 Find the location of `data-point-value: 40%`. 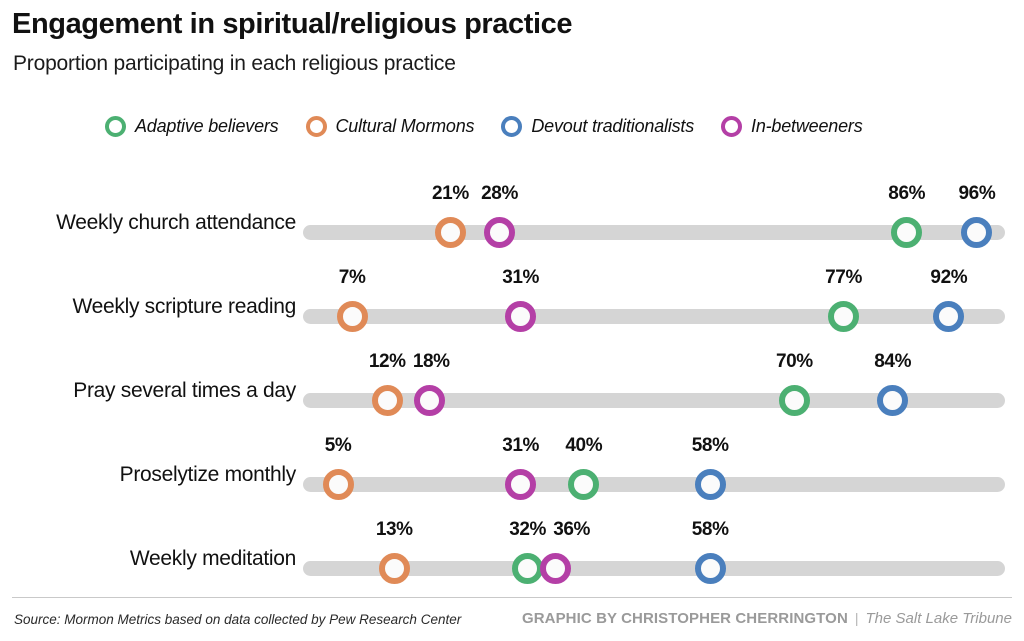

data-point-value: 40% is located at coordinates (584, 445).